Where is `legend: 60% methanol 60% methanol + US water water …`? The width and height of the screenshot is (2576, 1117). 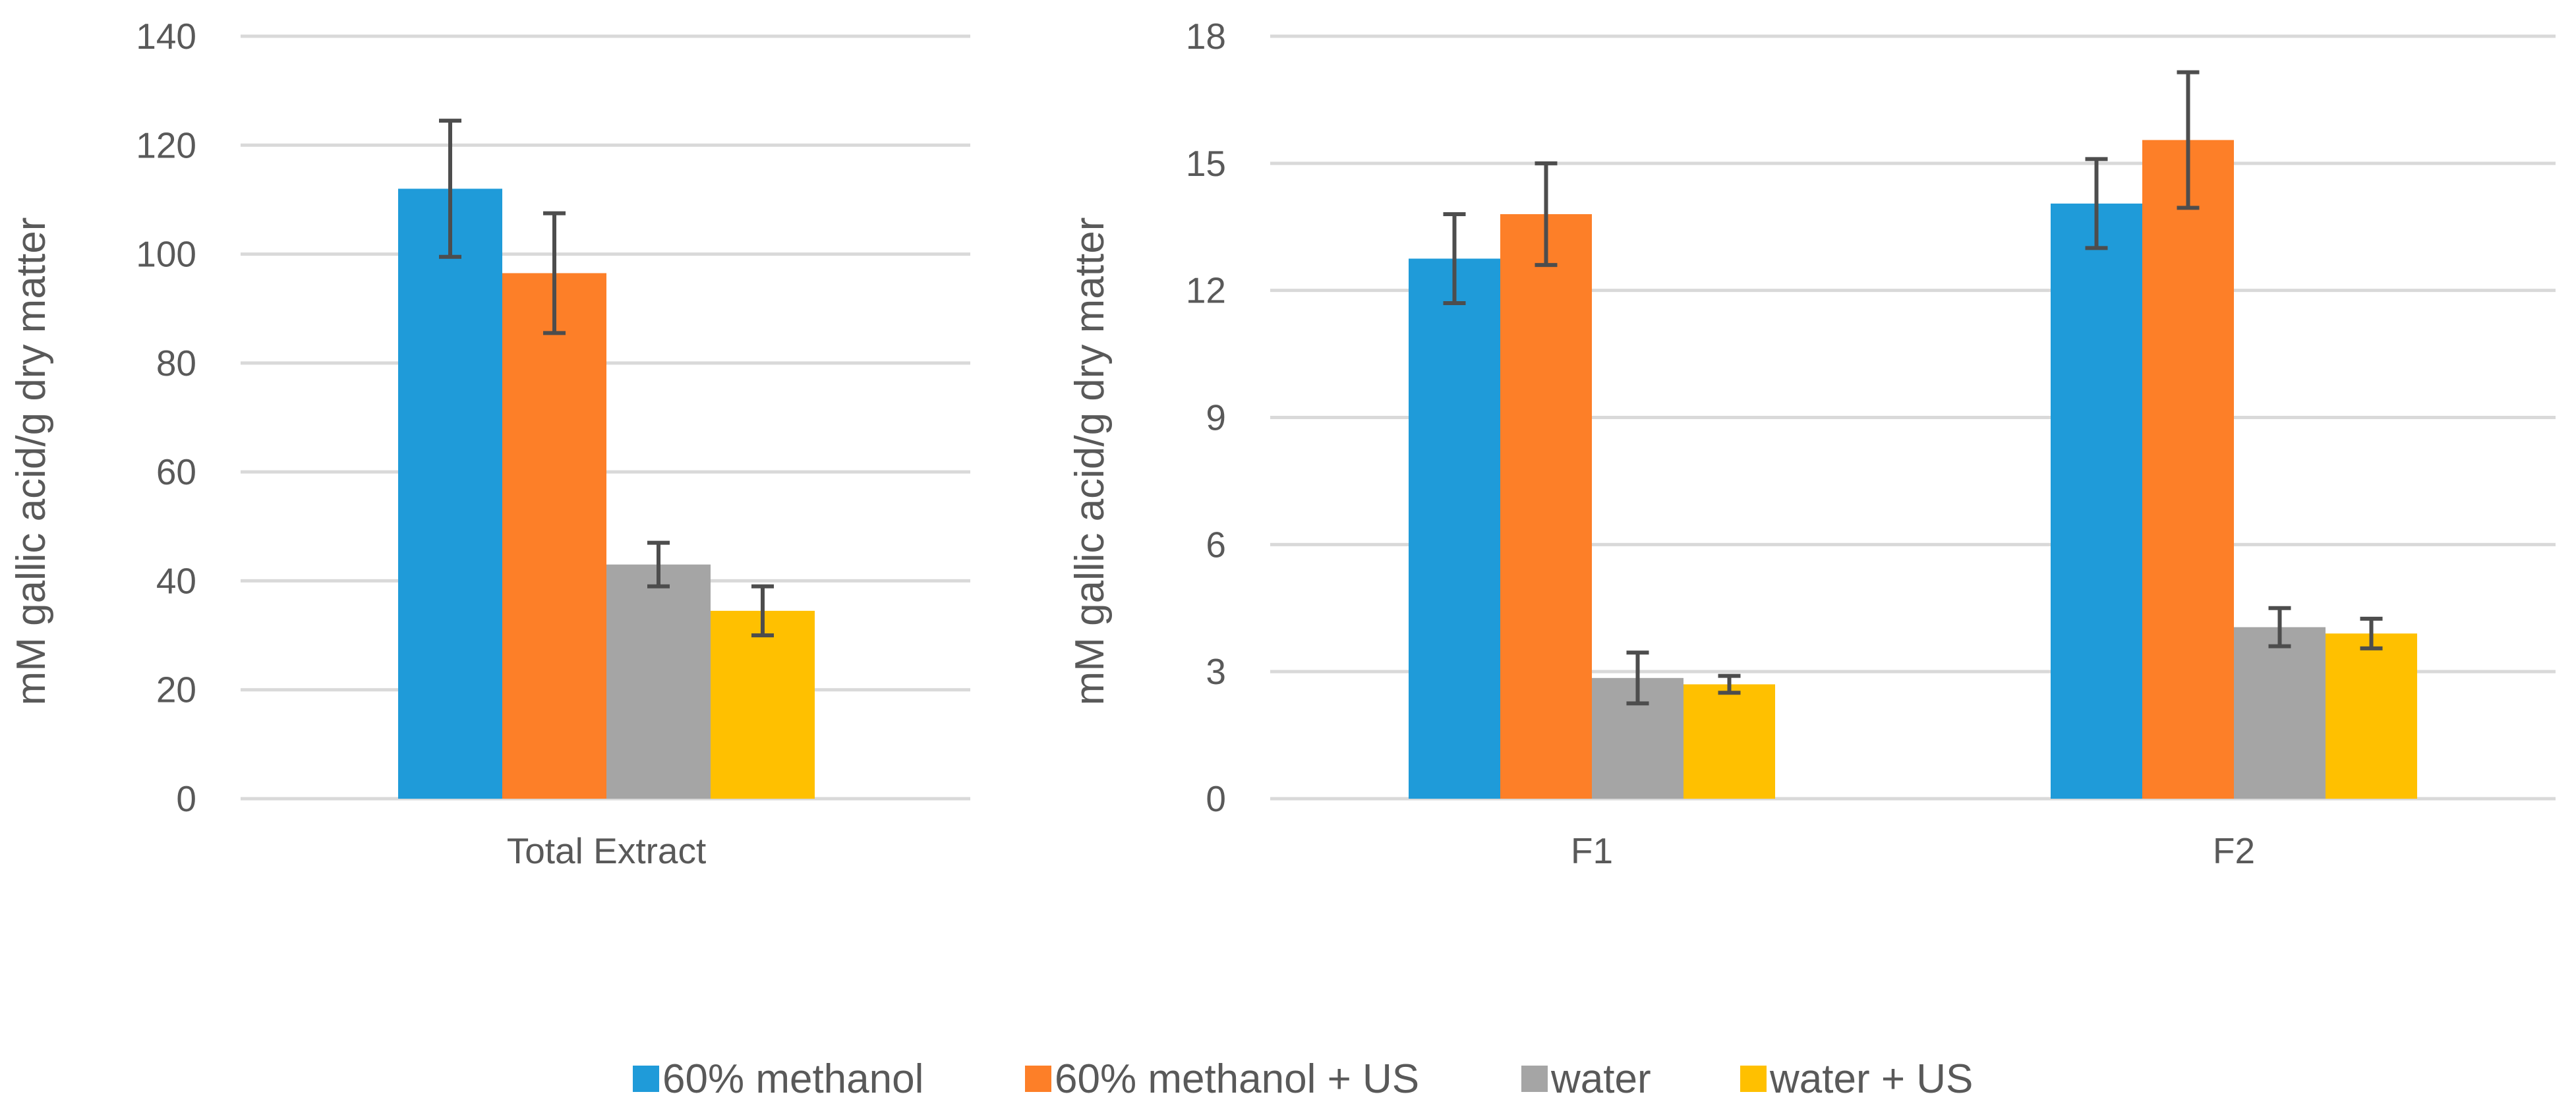 legend: 60% methanol 60% methanol + US water water … is located at coordinates (1303, 1079).